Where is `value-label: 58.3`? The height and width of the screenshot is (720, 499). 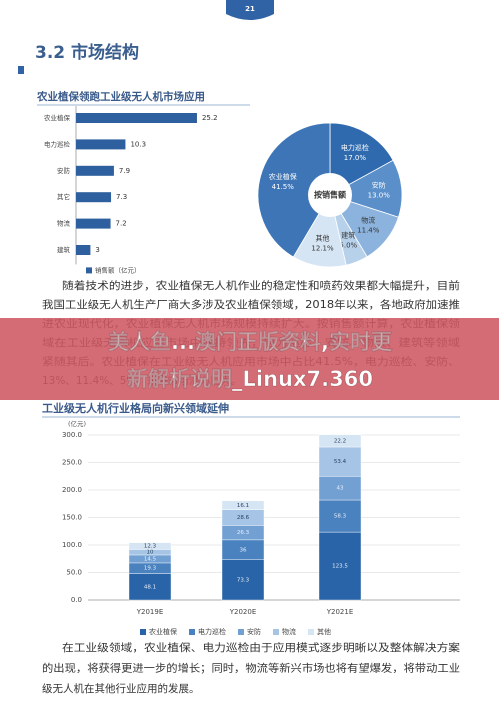
value-label: 58.3 is located at coordinates (340, 517).